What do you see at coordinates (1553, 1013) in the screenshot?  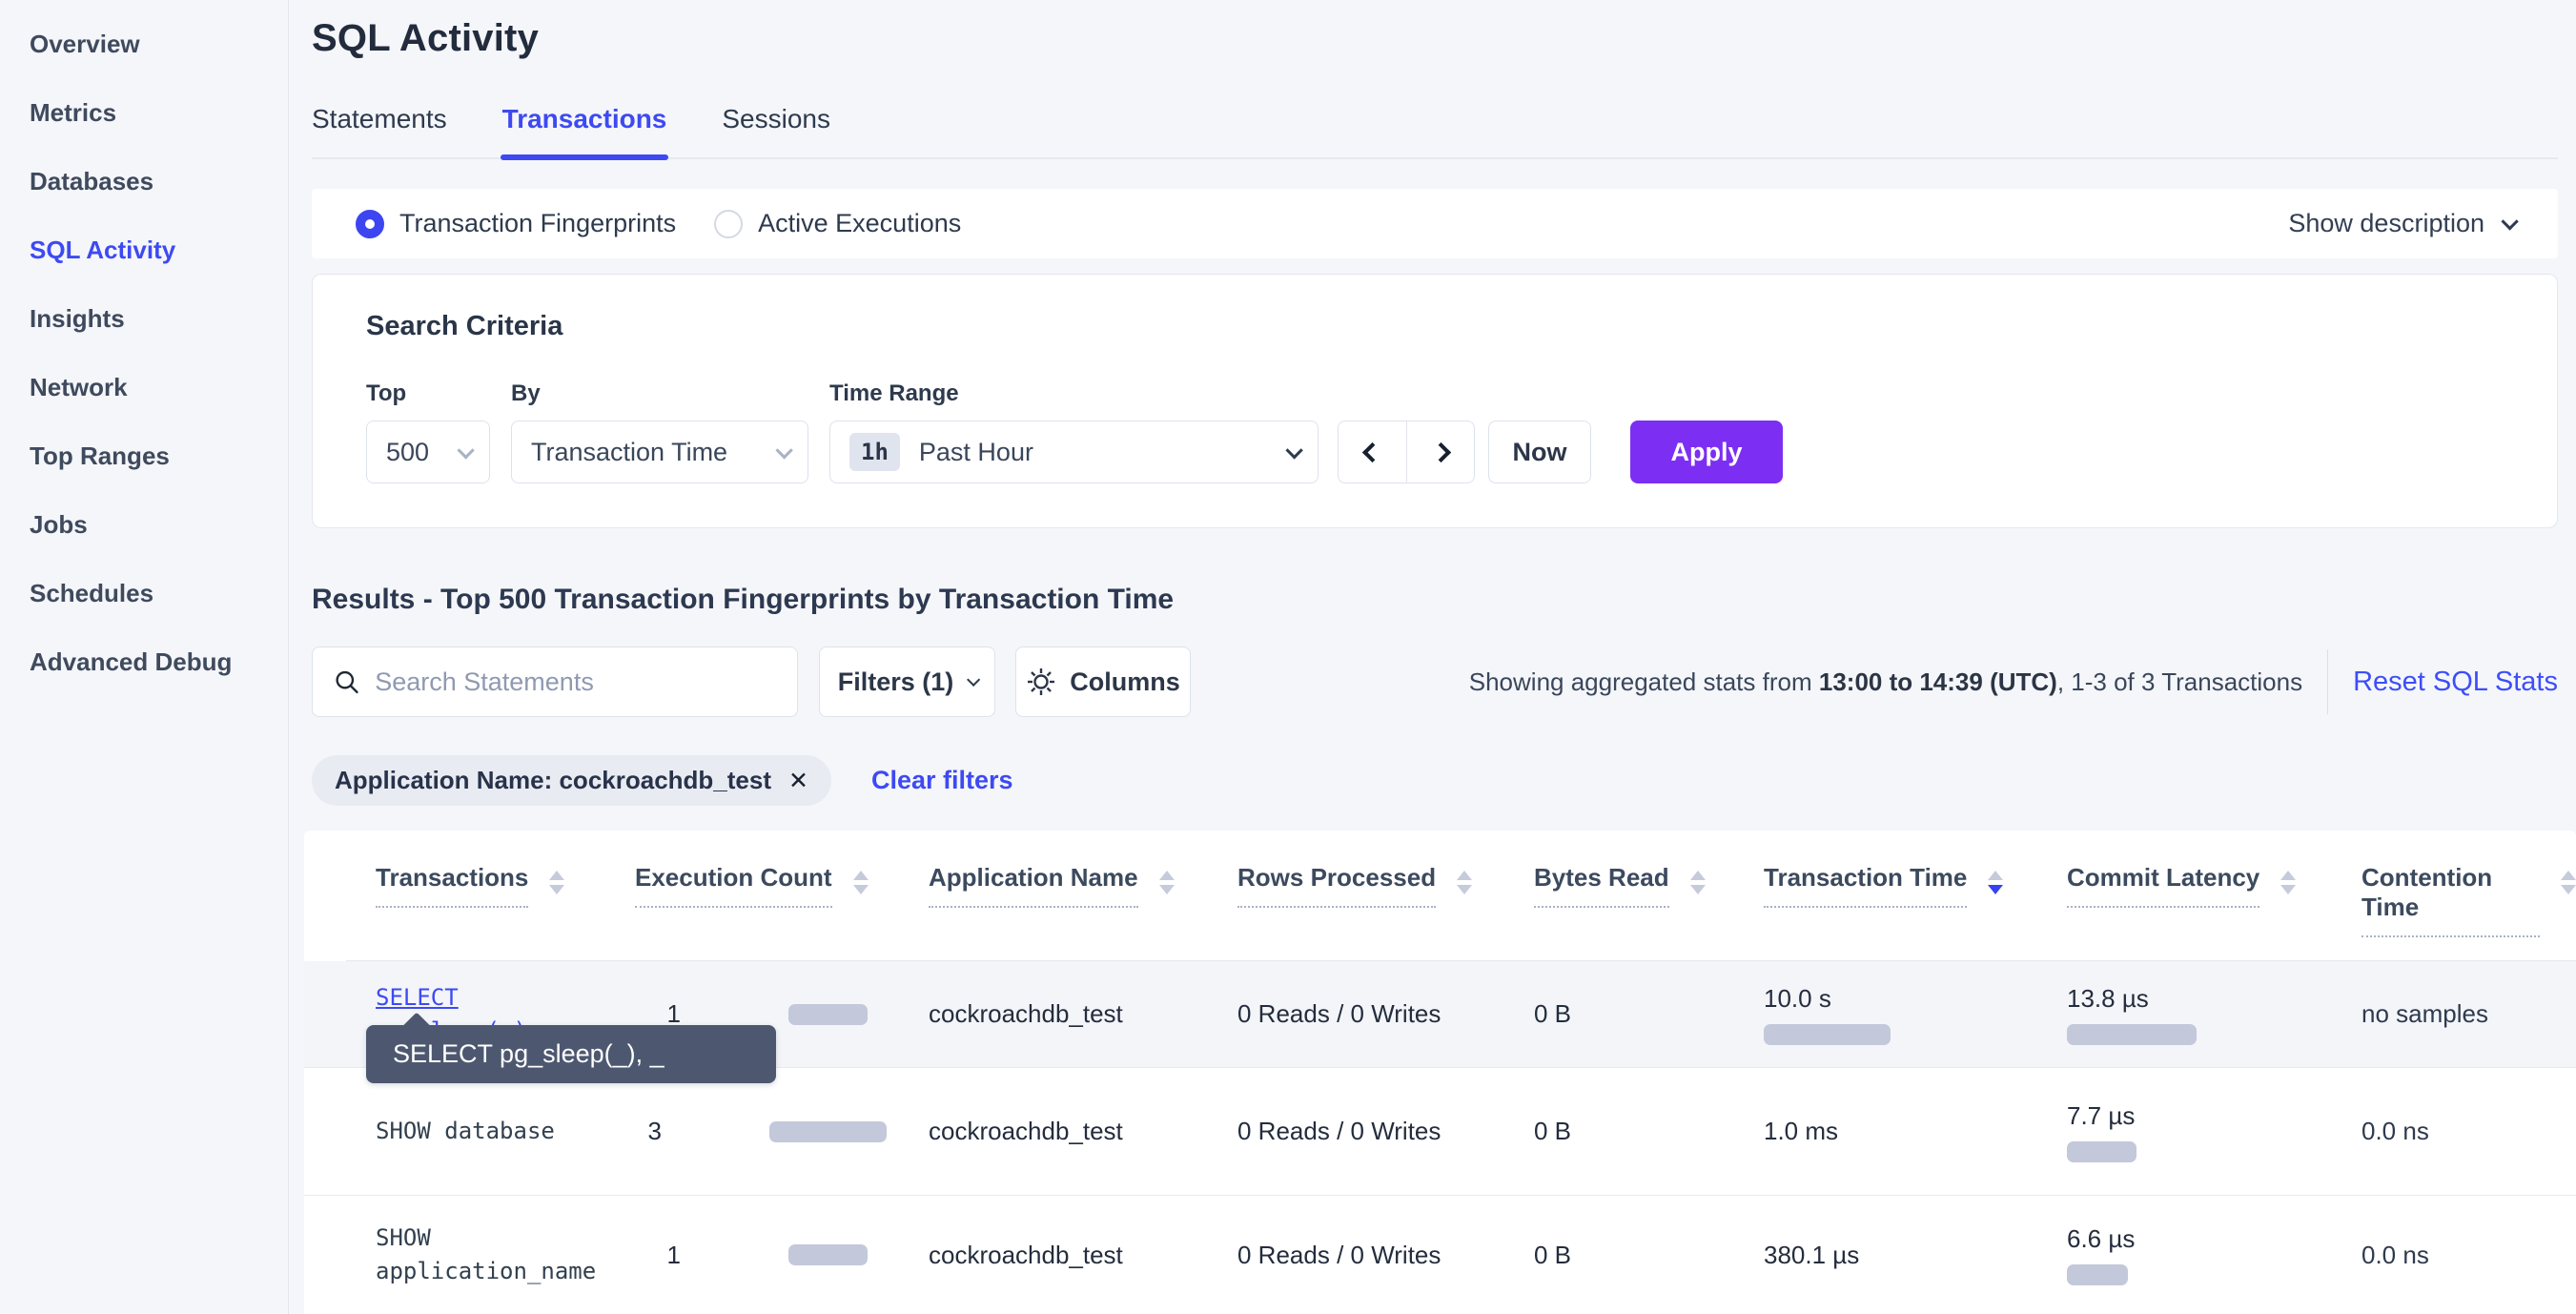 I see `bytes-read-value: 0 B` at bounding box center [1553, 1013].